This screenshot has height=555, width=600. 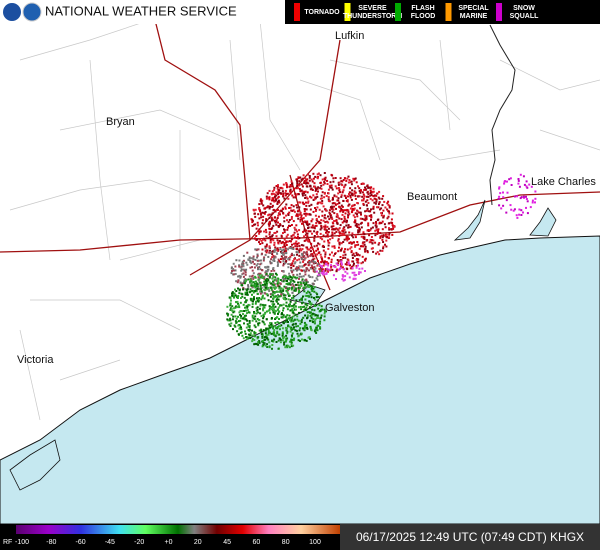 I want to click on scale-ticks: -100 -80 -60 -45 -20 +0 20 45 60 80 100, so click(x=168, y=542).